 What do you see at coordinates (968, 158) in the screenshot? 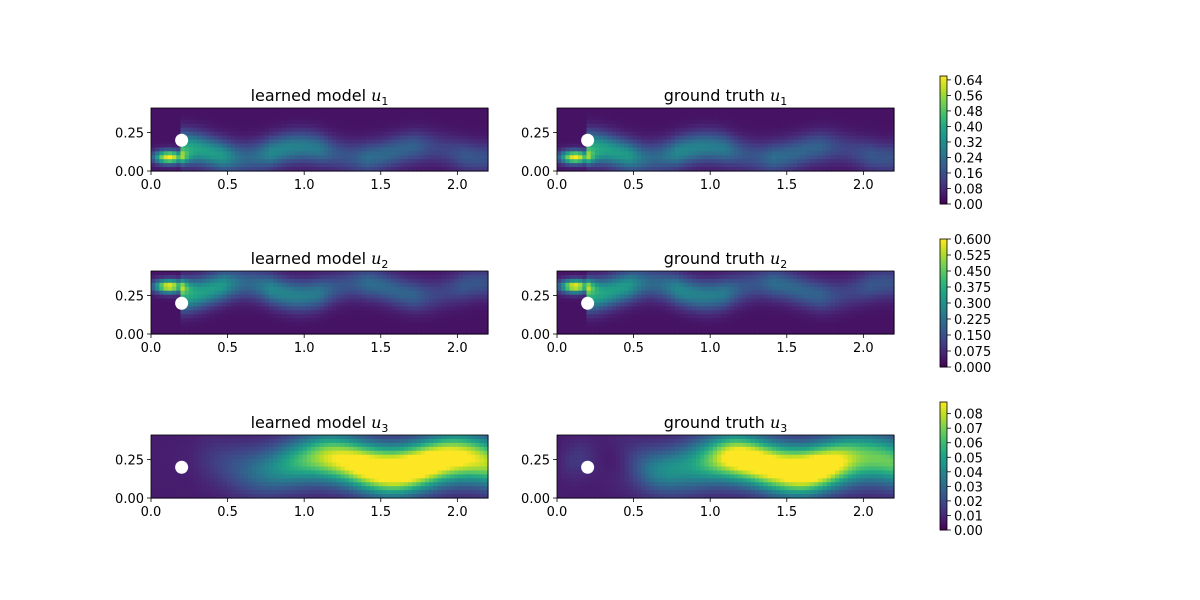
I see `colorbar-tick-label: 0.24` at bounding box center [968, 158].